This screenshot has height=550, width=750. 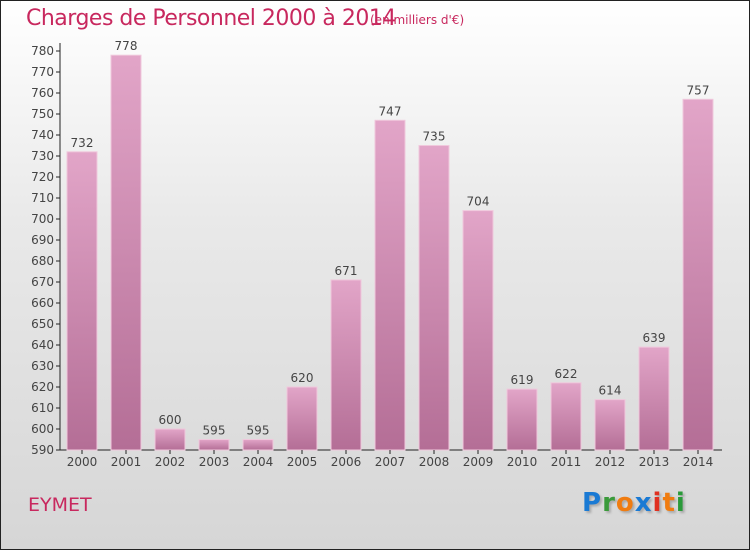 I want to click on data-label: 600, so click(x=170, y=420).